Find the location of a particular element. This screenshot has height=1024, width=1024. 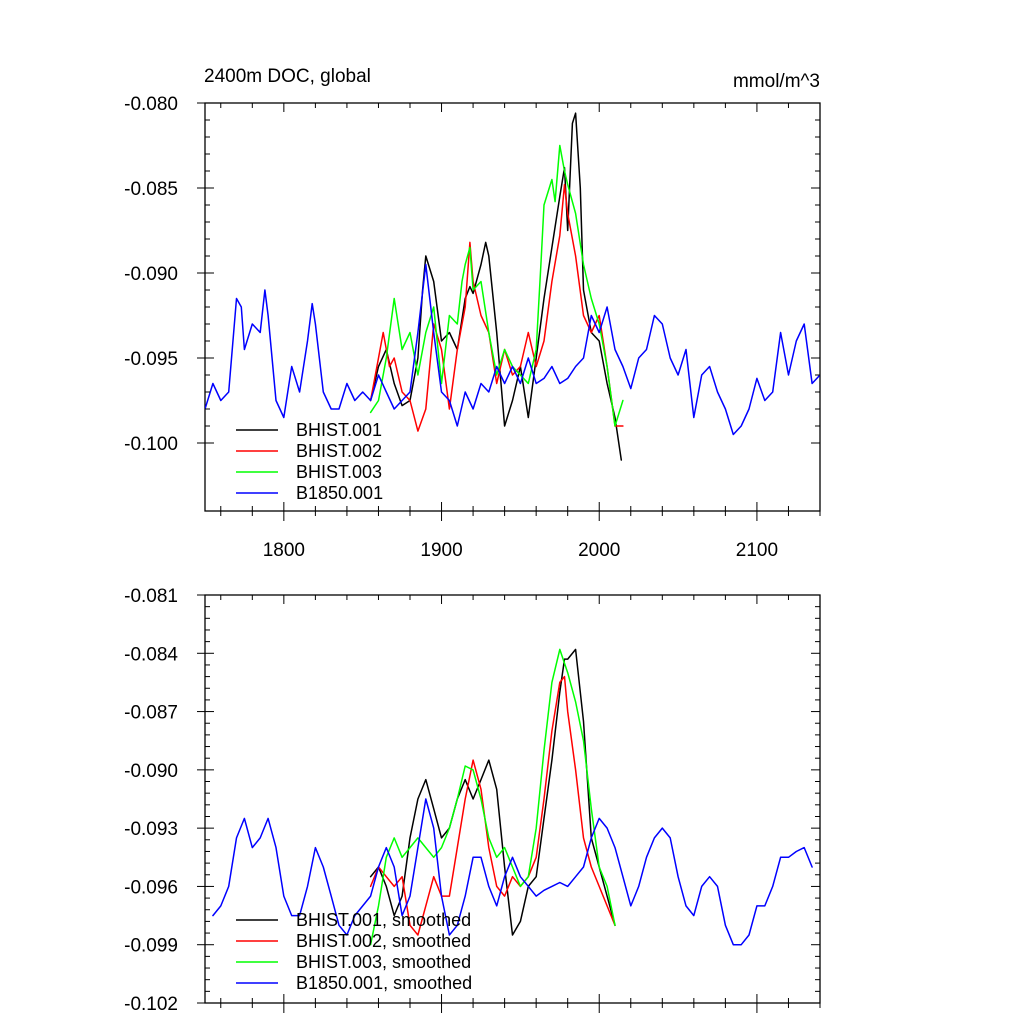

top-x-tick-label: 2100 is located at coordinates (757, 550).